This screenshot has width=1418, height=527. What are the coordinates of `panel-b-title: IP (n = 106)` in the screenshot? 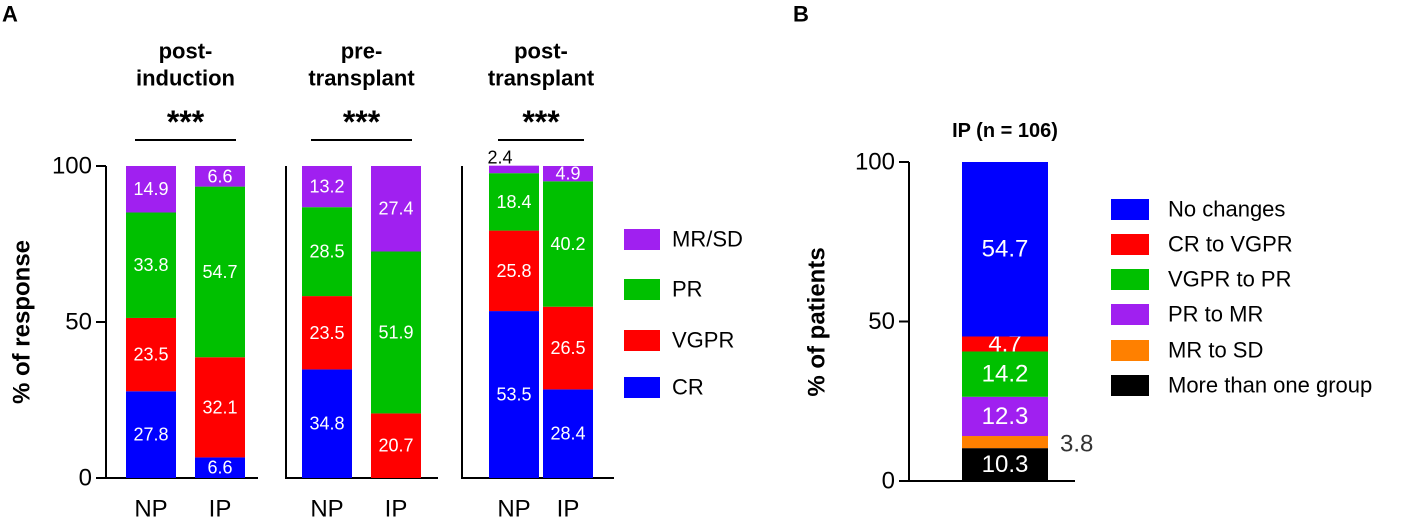 It's located at (1005, 131).